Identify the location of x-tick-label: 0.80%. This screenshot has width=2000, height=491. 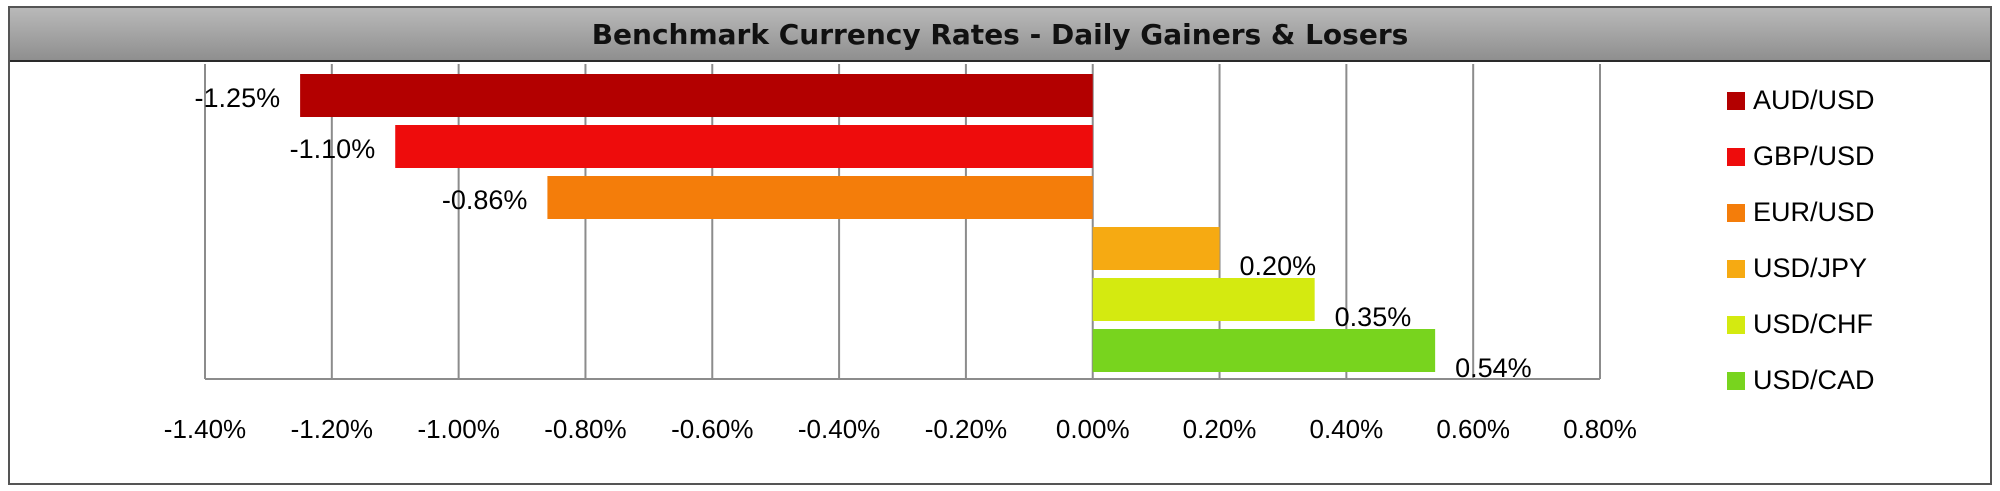
(1600, 429).